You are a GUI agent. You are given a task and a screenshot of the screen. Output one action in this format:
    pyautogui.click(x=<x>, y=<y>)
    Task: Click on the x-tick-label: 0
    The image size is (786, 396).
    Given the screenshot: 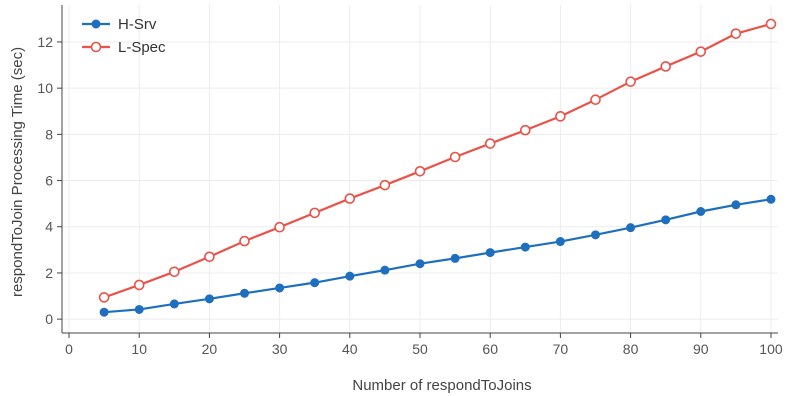 What is the action you would take?
    pyautogui.click(x=69, y=349)
    